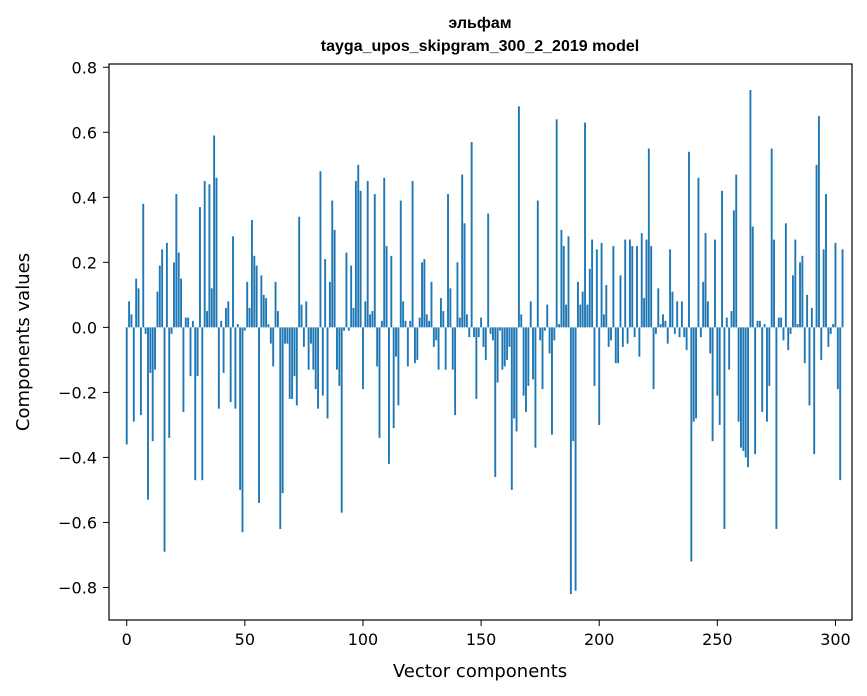  Describe the element at coordinates (363, 639) in the screenshot. I see `x-tick-label-100: 100` at that location.